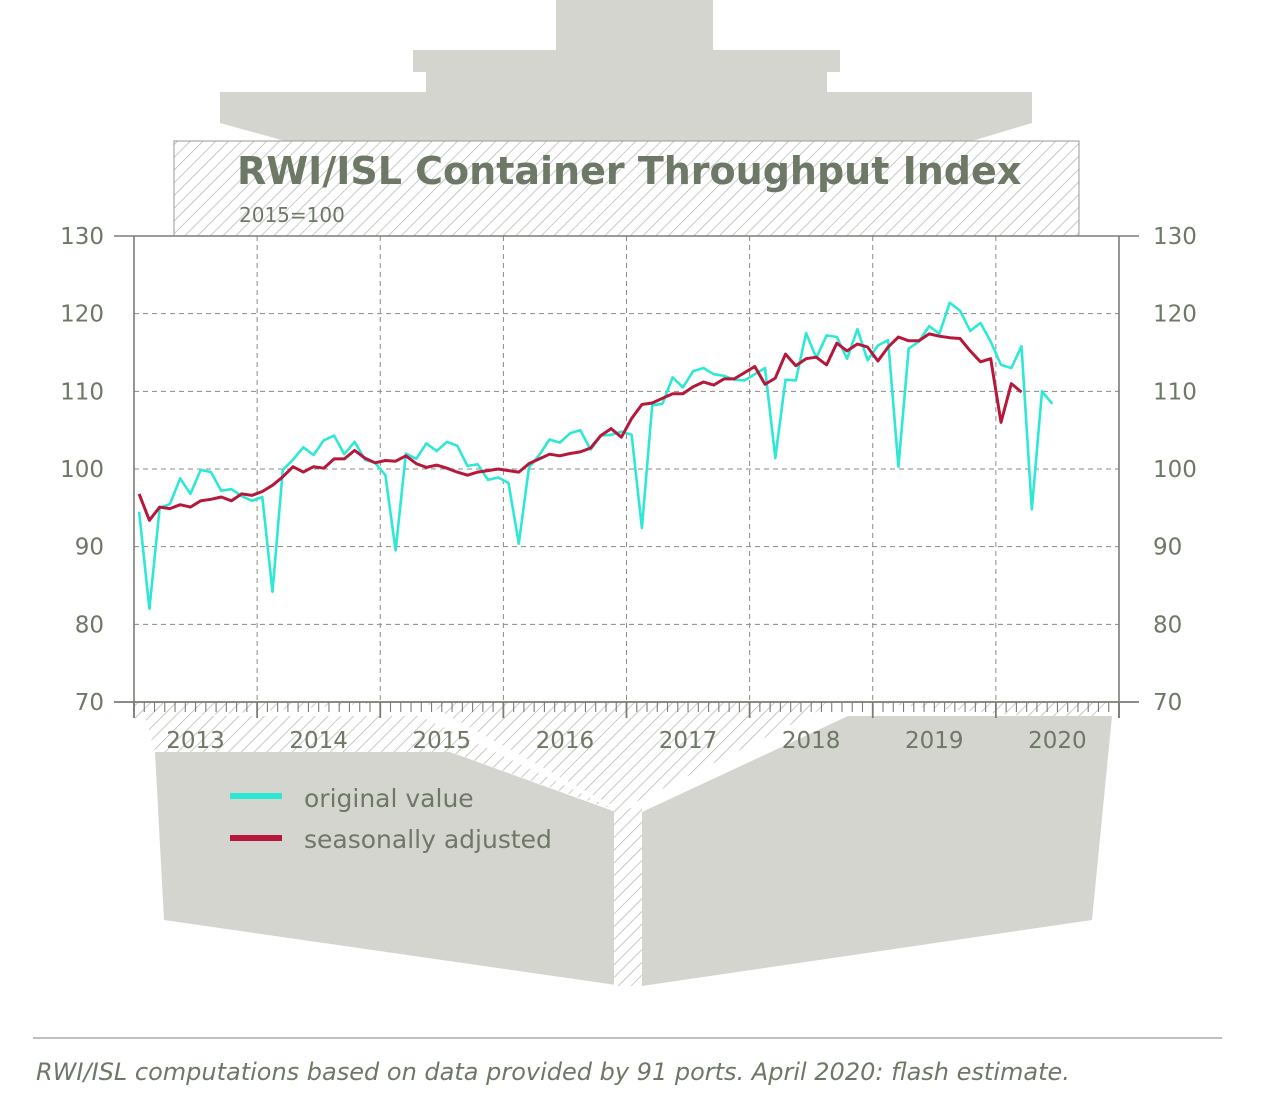  What do you see at coordinates (626, 61) in the screenshot?
I see `ship-bridge` at bounding box center [626, 61].